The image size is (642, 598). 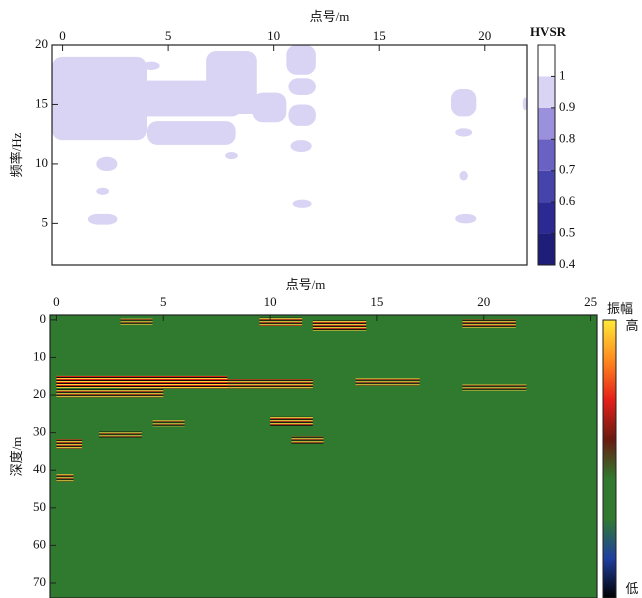 I want to click on colorbar-tick-label: 0.9, so click(x=567, y=106).